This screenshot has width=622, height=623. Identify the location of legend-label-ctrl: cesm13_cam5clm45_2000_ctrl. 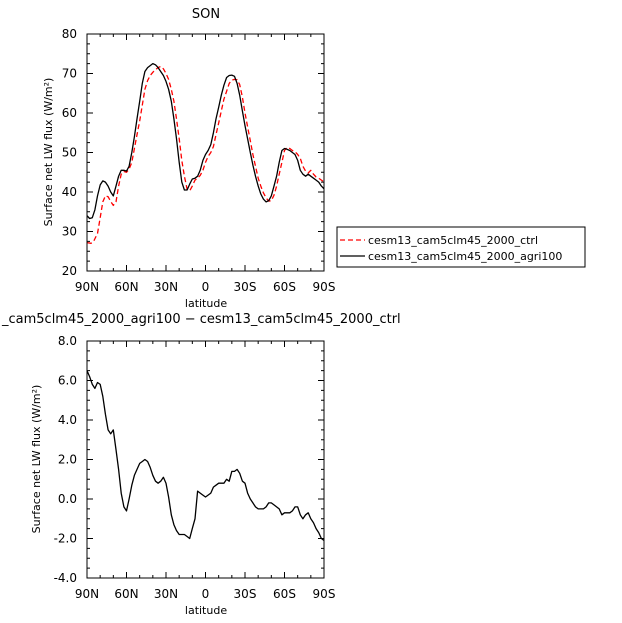
(453, 240).